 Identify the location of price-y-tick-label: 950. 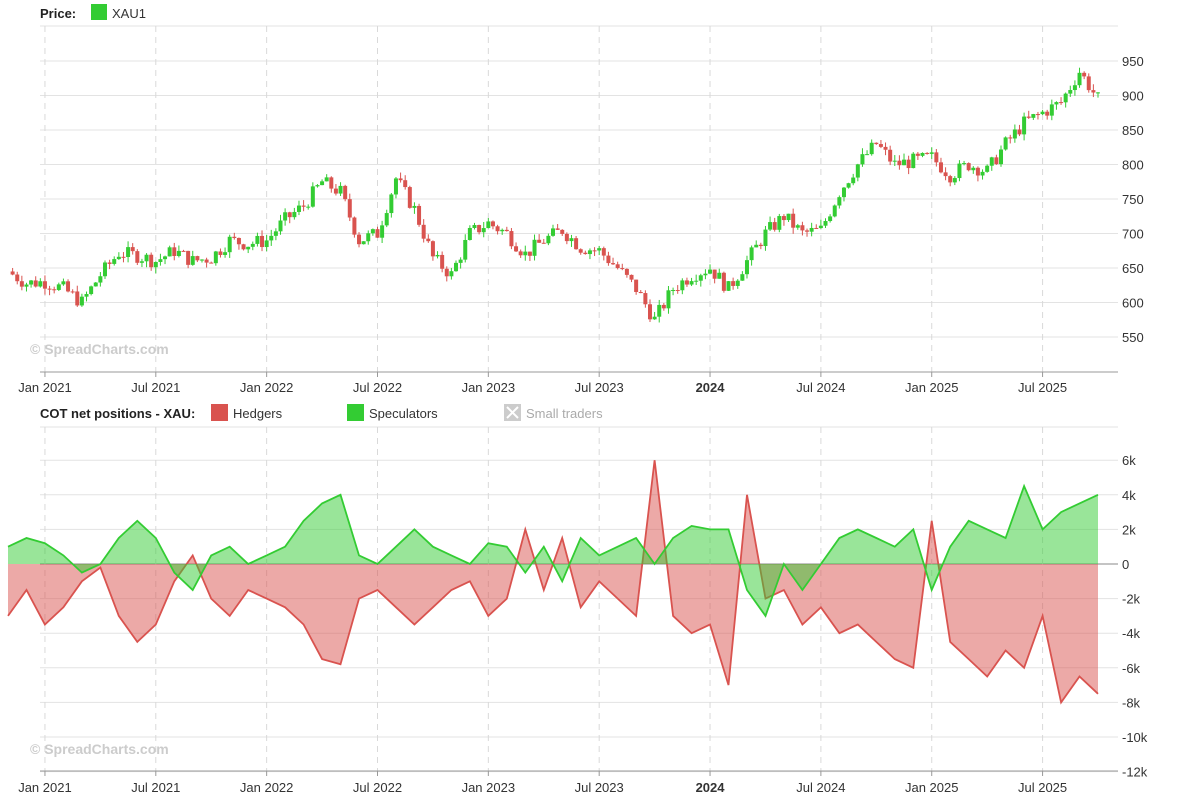
(1133, 61).